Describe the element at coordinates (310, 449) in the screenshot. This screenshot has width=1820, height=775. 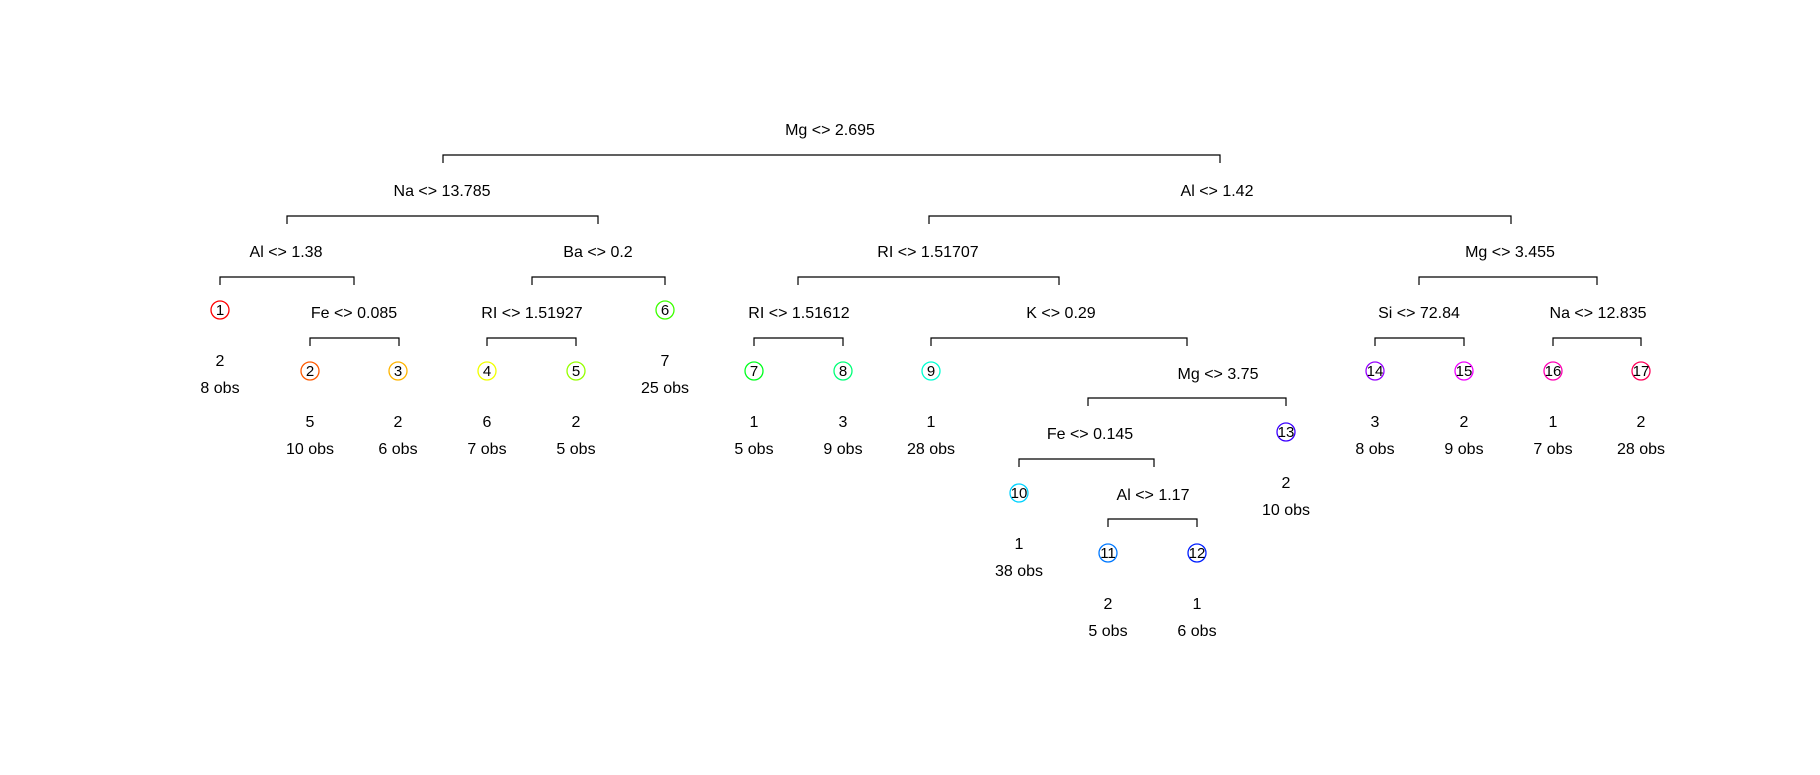
I see `leaf-obs: 10 obs` at that location.